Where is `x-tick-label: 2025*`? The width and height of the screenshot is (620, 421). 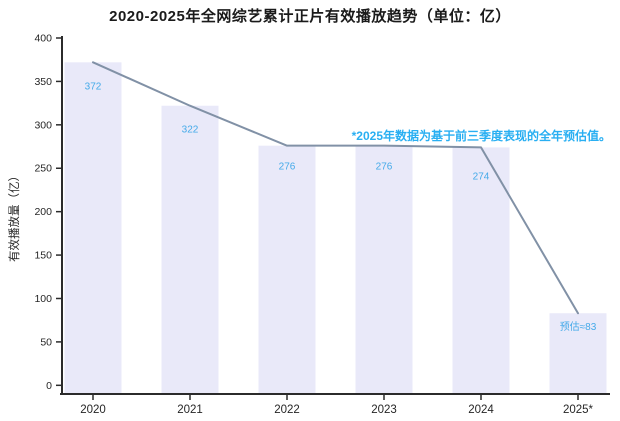 x-tick-label: 2025* is located at coordinates (578, 410).